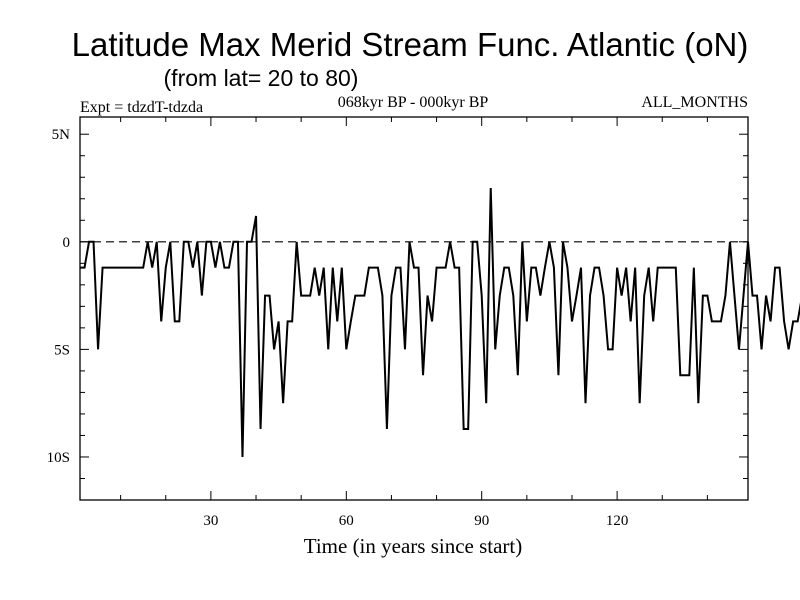  Describe the element at coordinates (413, 546) in the screenshot. I see `x-axis-title: Time (in years since start)` at that location.